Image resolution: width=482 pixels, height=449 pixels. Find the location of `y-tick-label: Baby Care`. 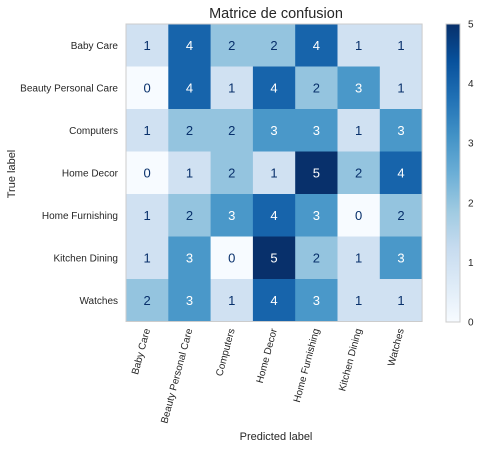

y-tick-label: Baby Care is located at coordinates (95, 46).